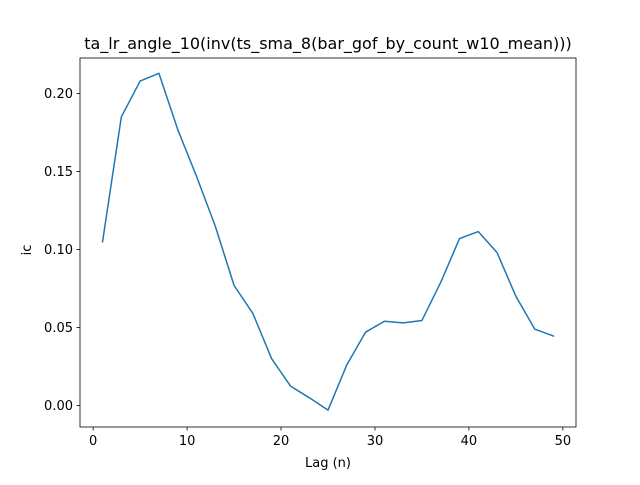  What do you see at coordinates (58, 250) in the screenshot?
I see `y-tick-label: 0.10` at bounding box center [58, 250].